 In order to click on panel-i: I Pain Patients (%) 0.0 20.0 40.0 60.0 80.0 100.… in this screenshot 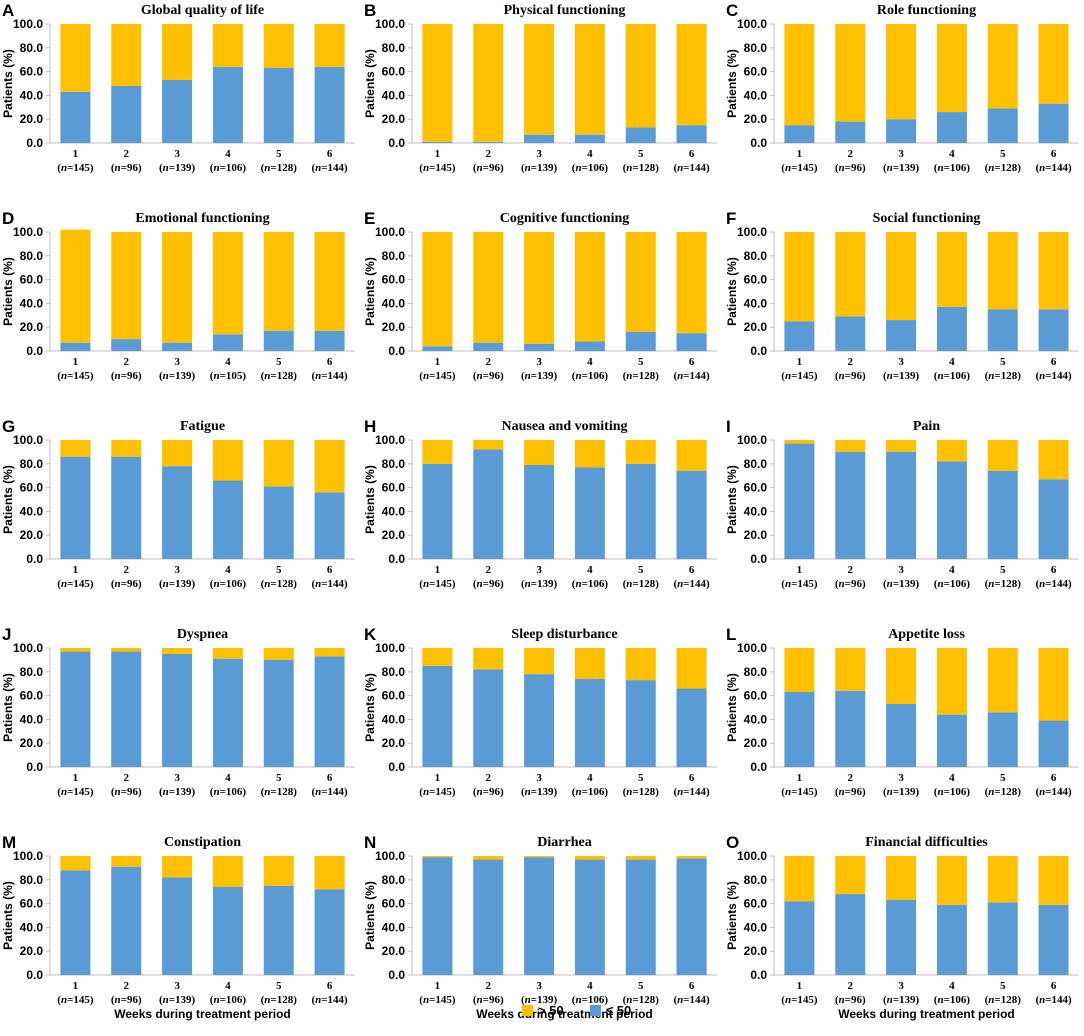, I will do `click(902, 503)`.